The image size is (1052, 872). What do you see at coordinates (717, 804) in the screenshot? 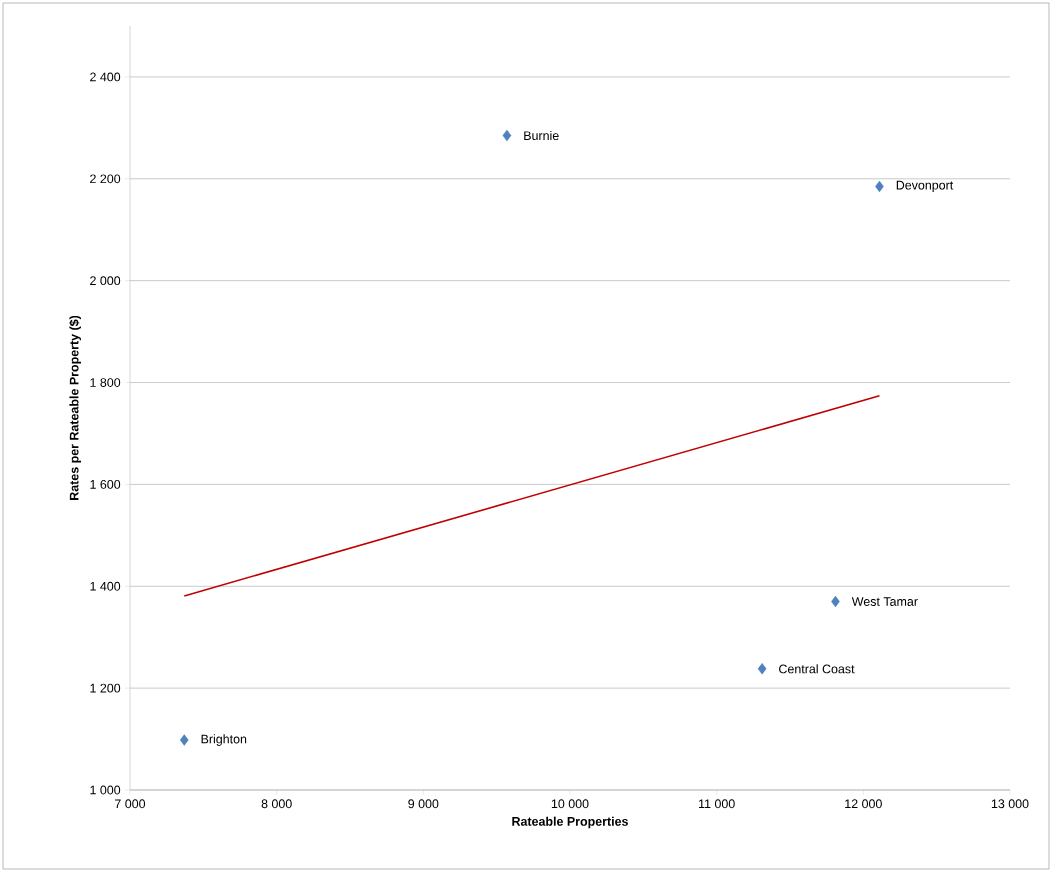
I see `x-tick-label: 11 000` at bounding box center [717, 804].